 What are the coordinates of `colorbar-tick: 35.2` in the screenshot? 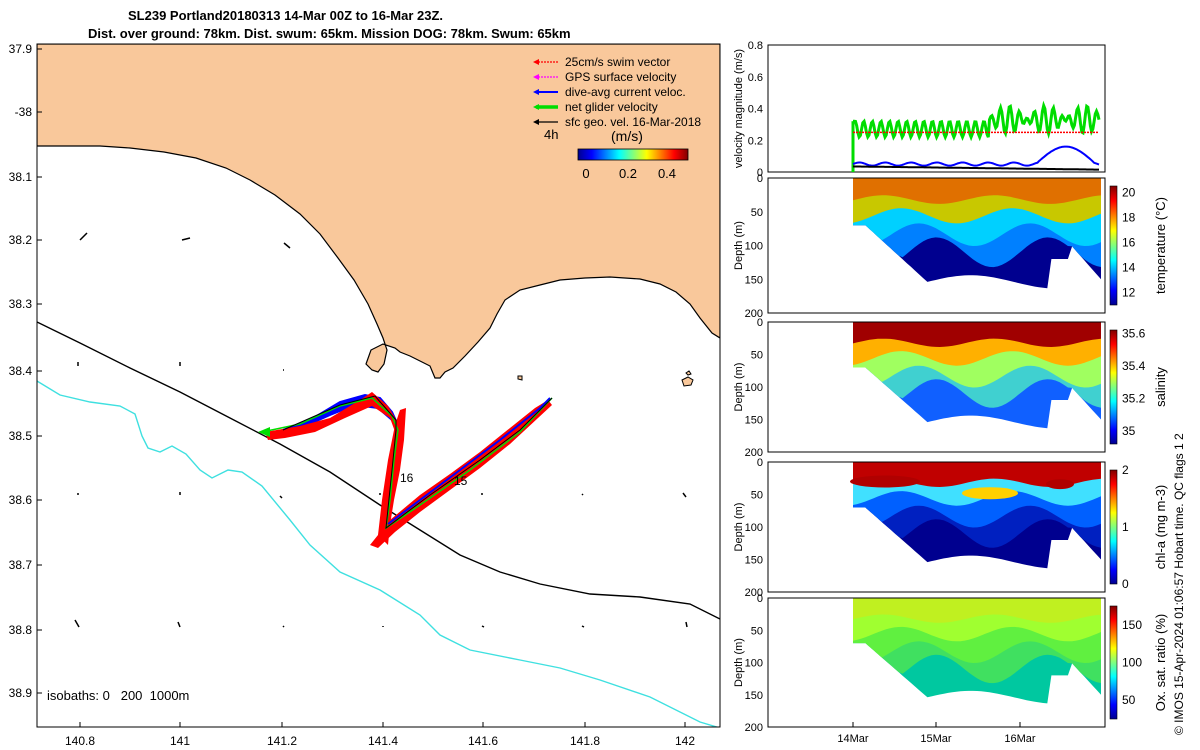 It's located at (1134, 398).